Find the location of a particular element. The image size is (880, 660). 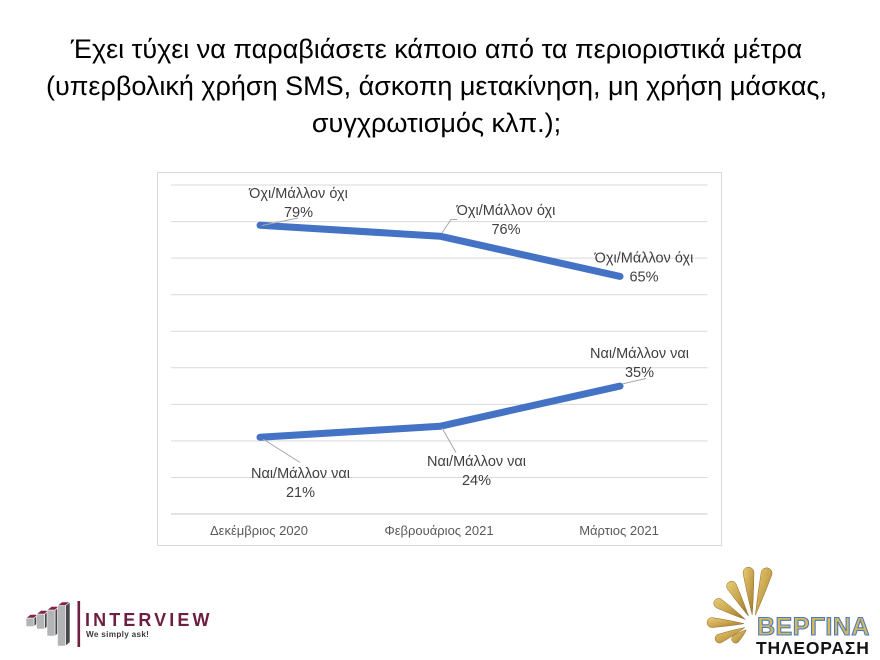

vergina-subtitle-text: ΤΗΛΕΟΡΑΣΗ is located at coordinates (813, 648).